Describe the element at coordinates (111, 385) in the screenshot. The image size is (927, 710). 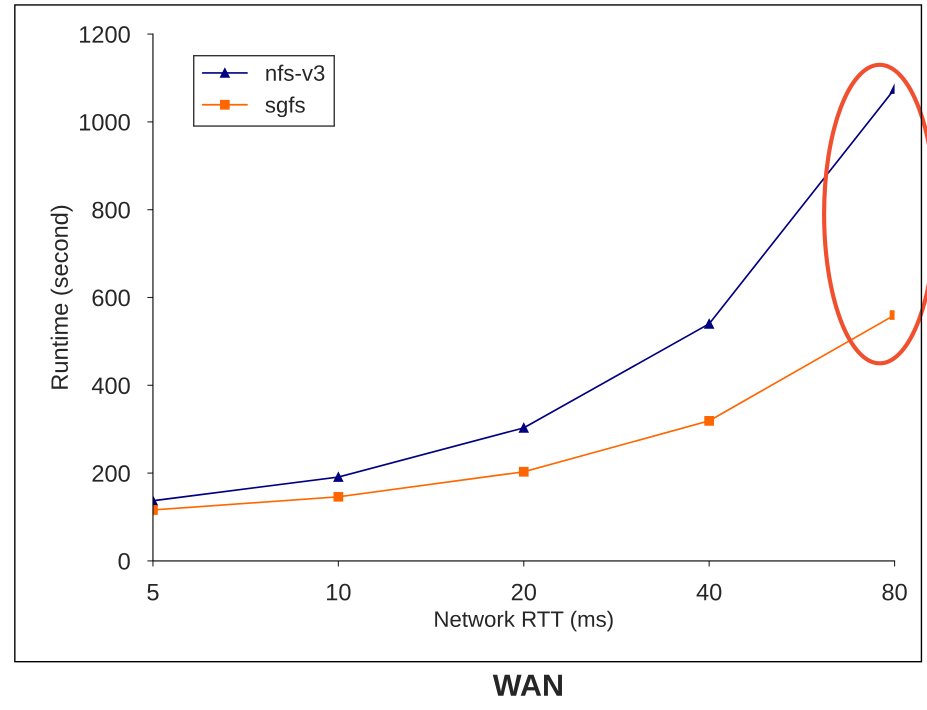
I see `y-tick-label: 400` at that location.